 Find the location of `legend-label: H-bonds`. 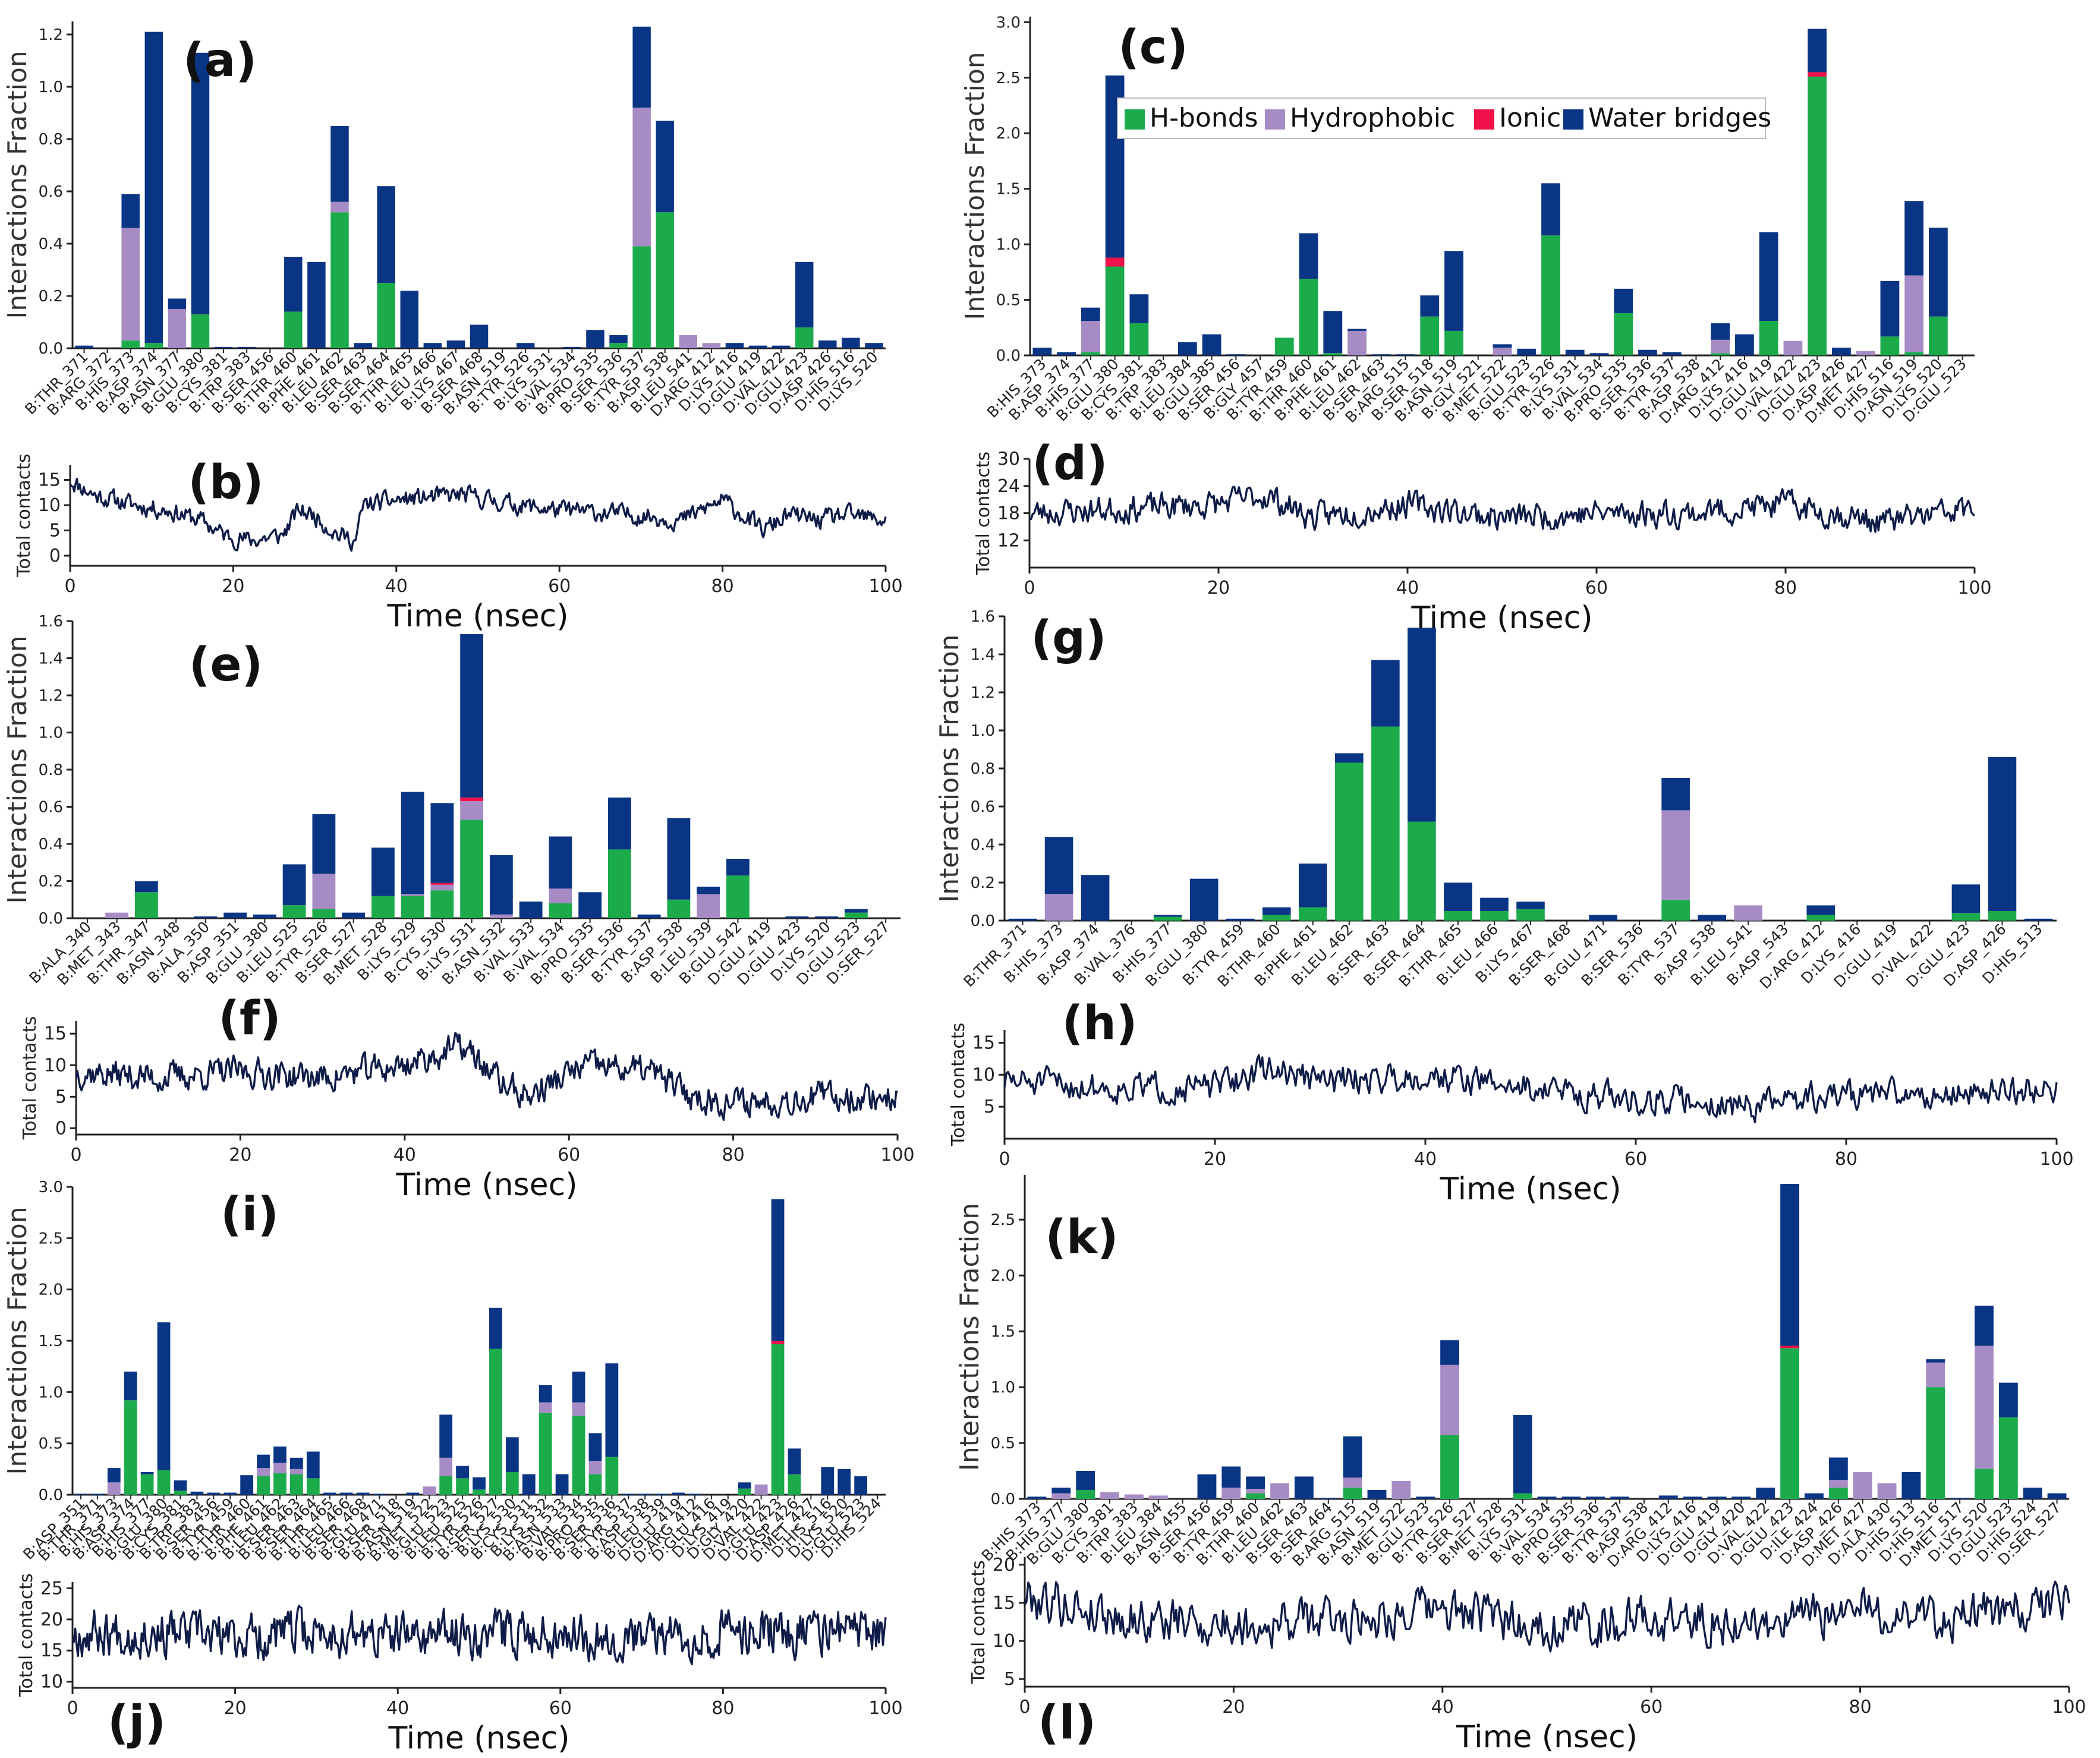

legend-label: H-bonds is located at coordinates (1204, 118).